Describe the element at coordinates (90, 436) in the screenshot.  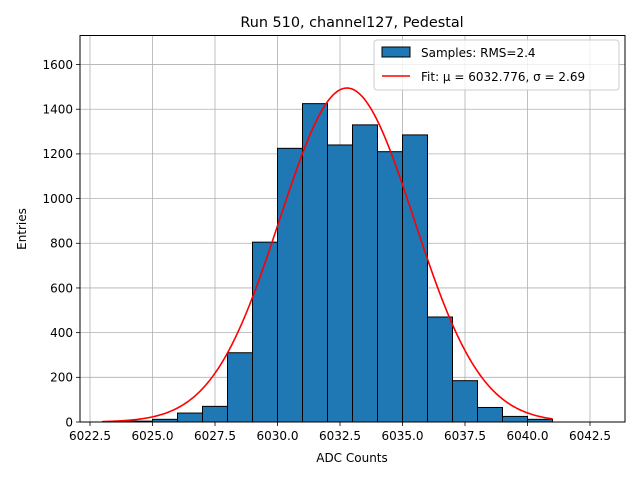
I see `x-tick-label-0: 6022.5` at that location.